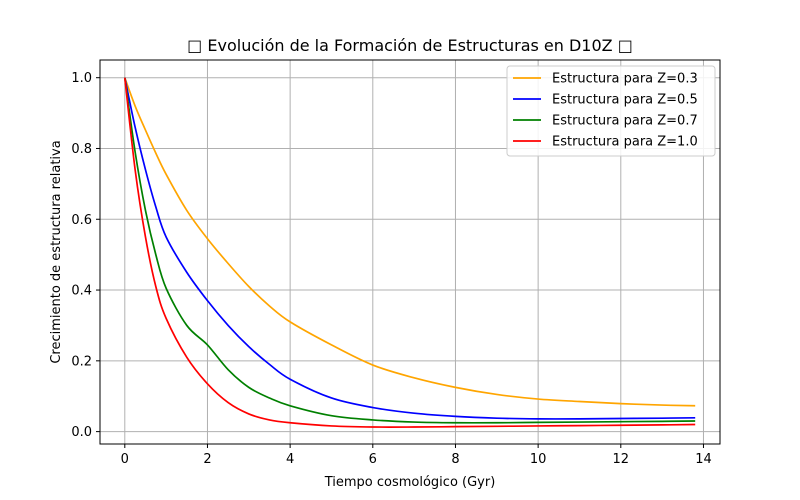 This screenshot has height=500, width=800. What do you see at coordinates (81, 78) in the screenshot?
I see `y-tick-label: 1.0` at bounding box center [81, 78].